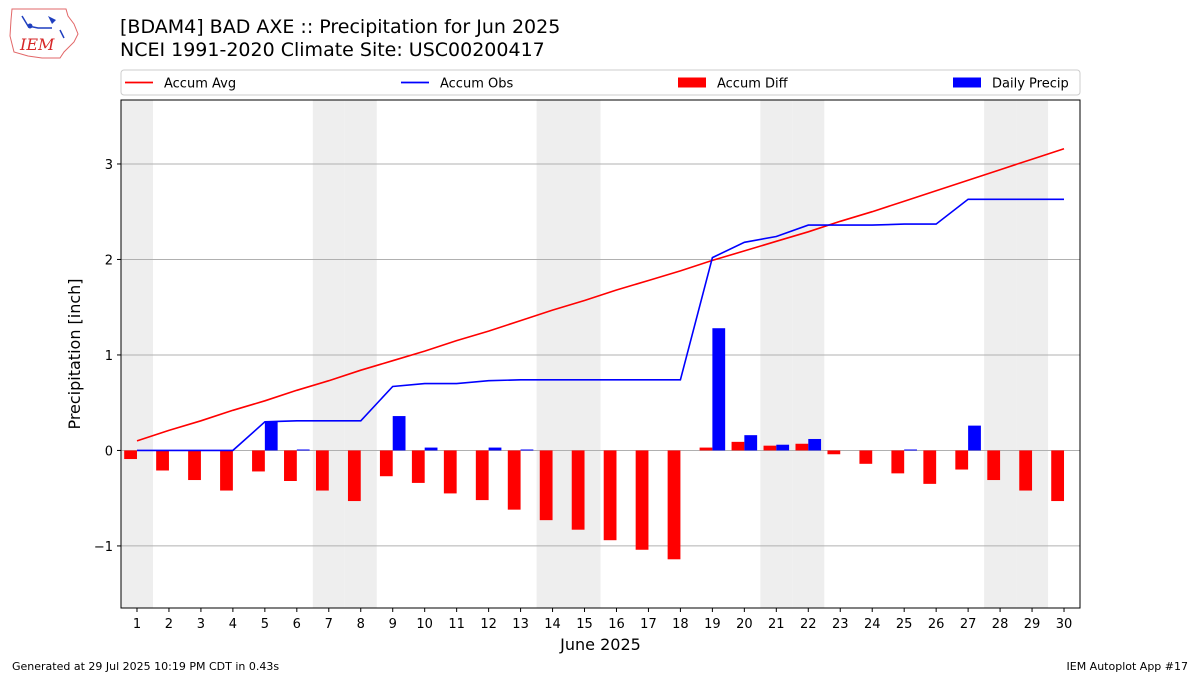 The image size is (1200, 675). Describe the element at coordinates (520, 624) in the screenshot. I see `x-tick-label: 13` at that location.